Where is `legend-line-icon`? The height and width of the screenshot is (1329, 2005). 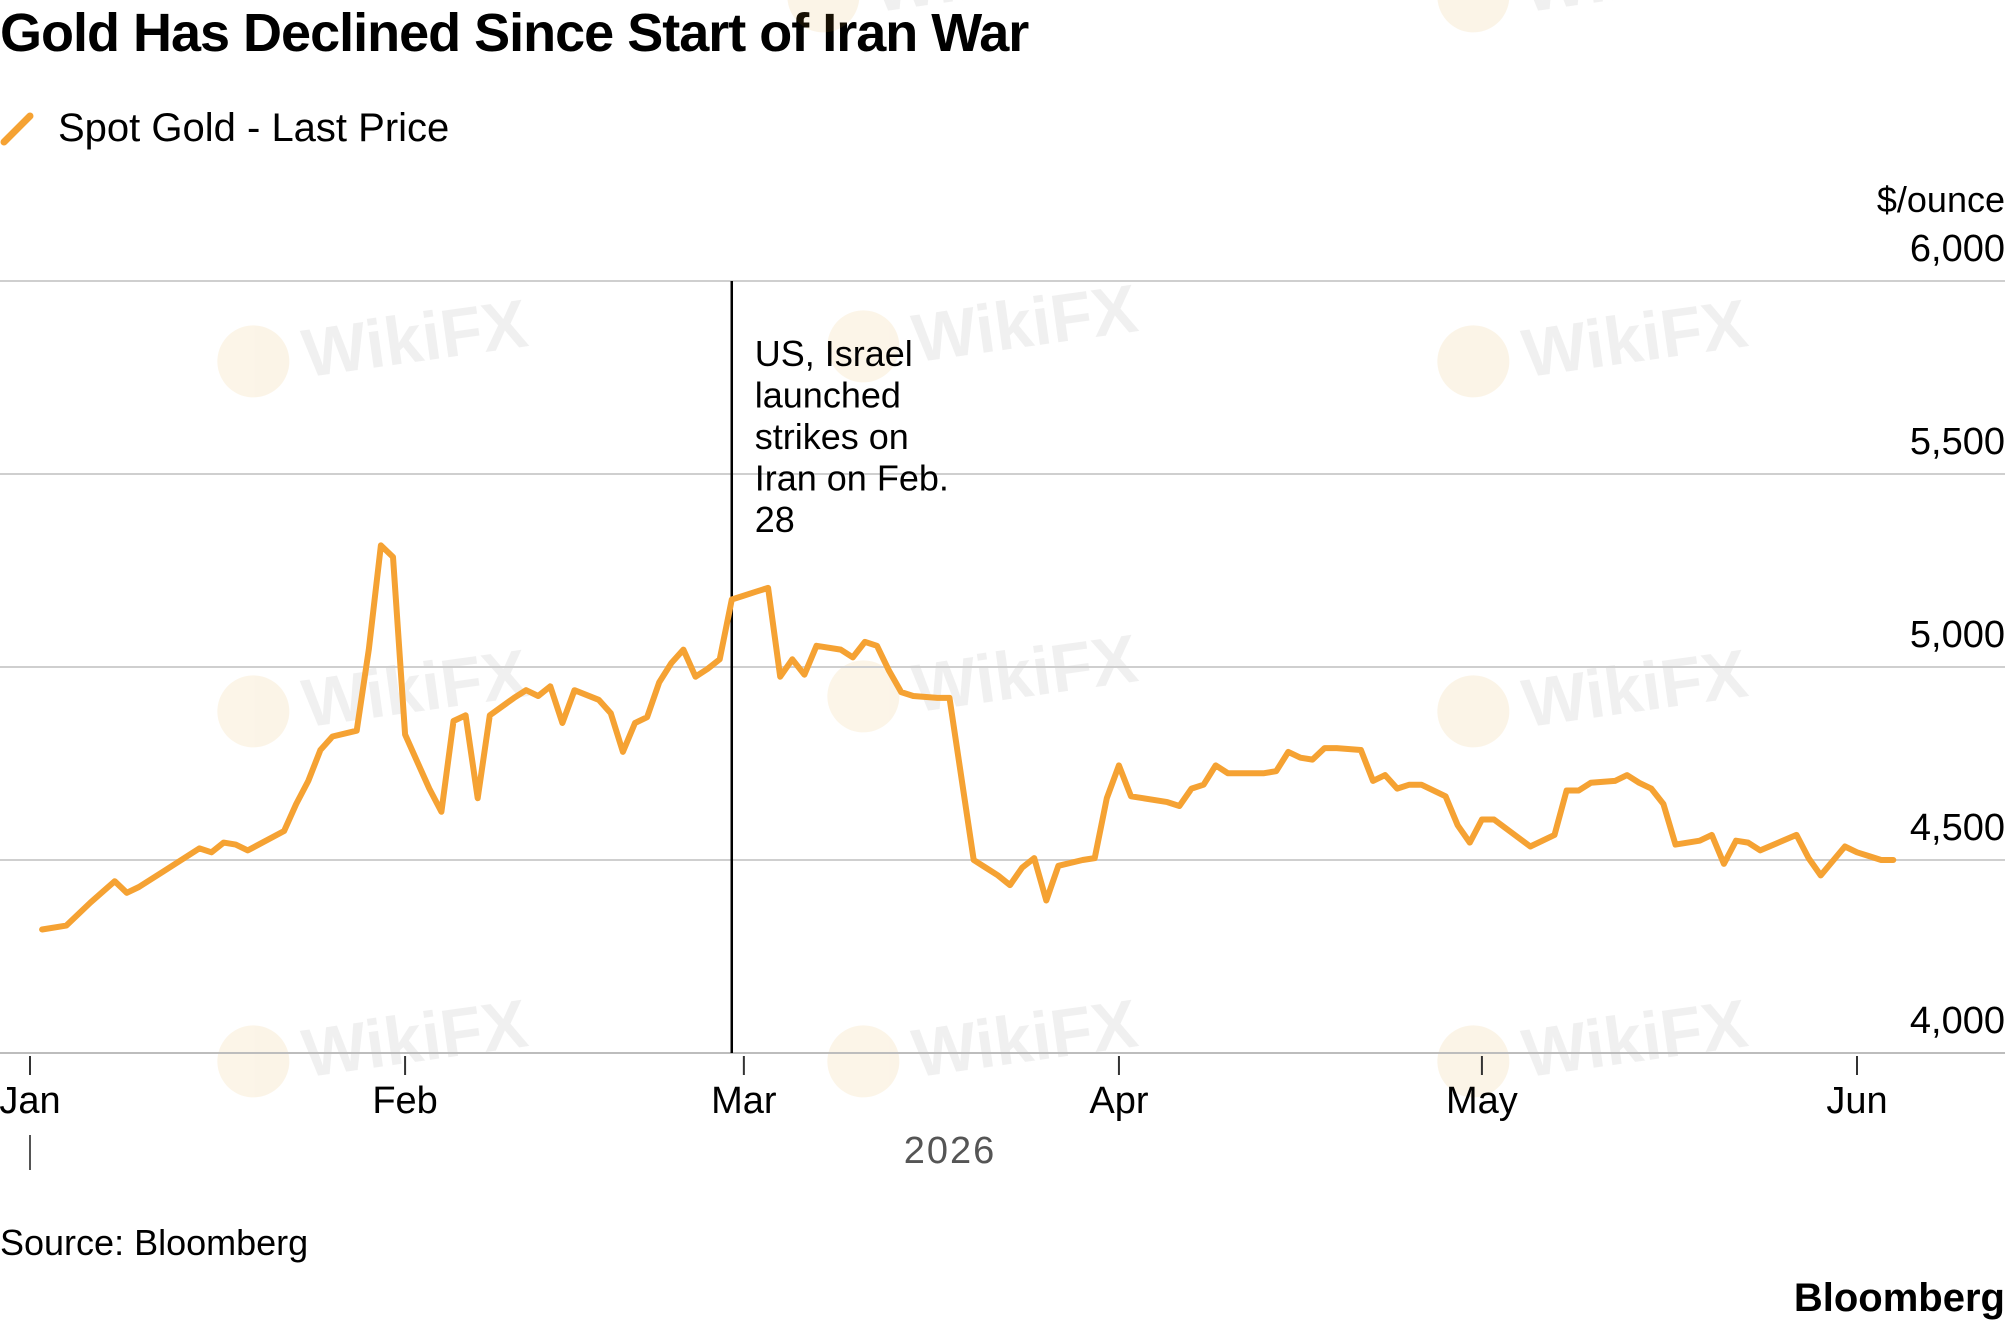
legend-line-icon is located at coordinates (17, 129).